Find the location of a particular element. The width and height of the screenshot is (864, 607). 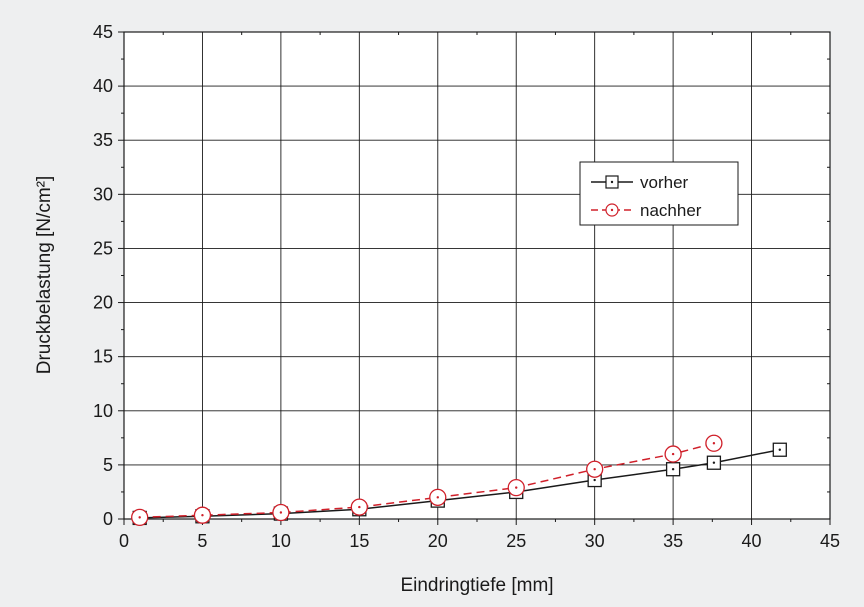

x-tick-label: 40 is located at coordinates (752, 541).